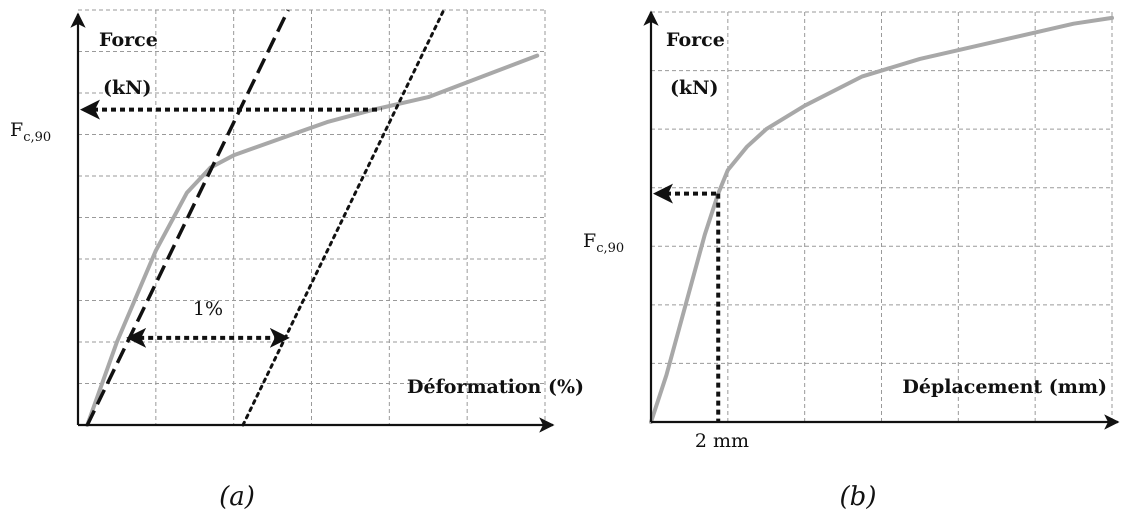 The height and width of the screenshot is (519, 1121). What do you see at coordinates (127, 88) in the screenshot?
I see `y-axis-unit-a: (kN)` at bounding box center [127, 88].